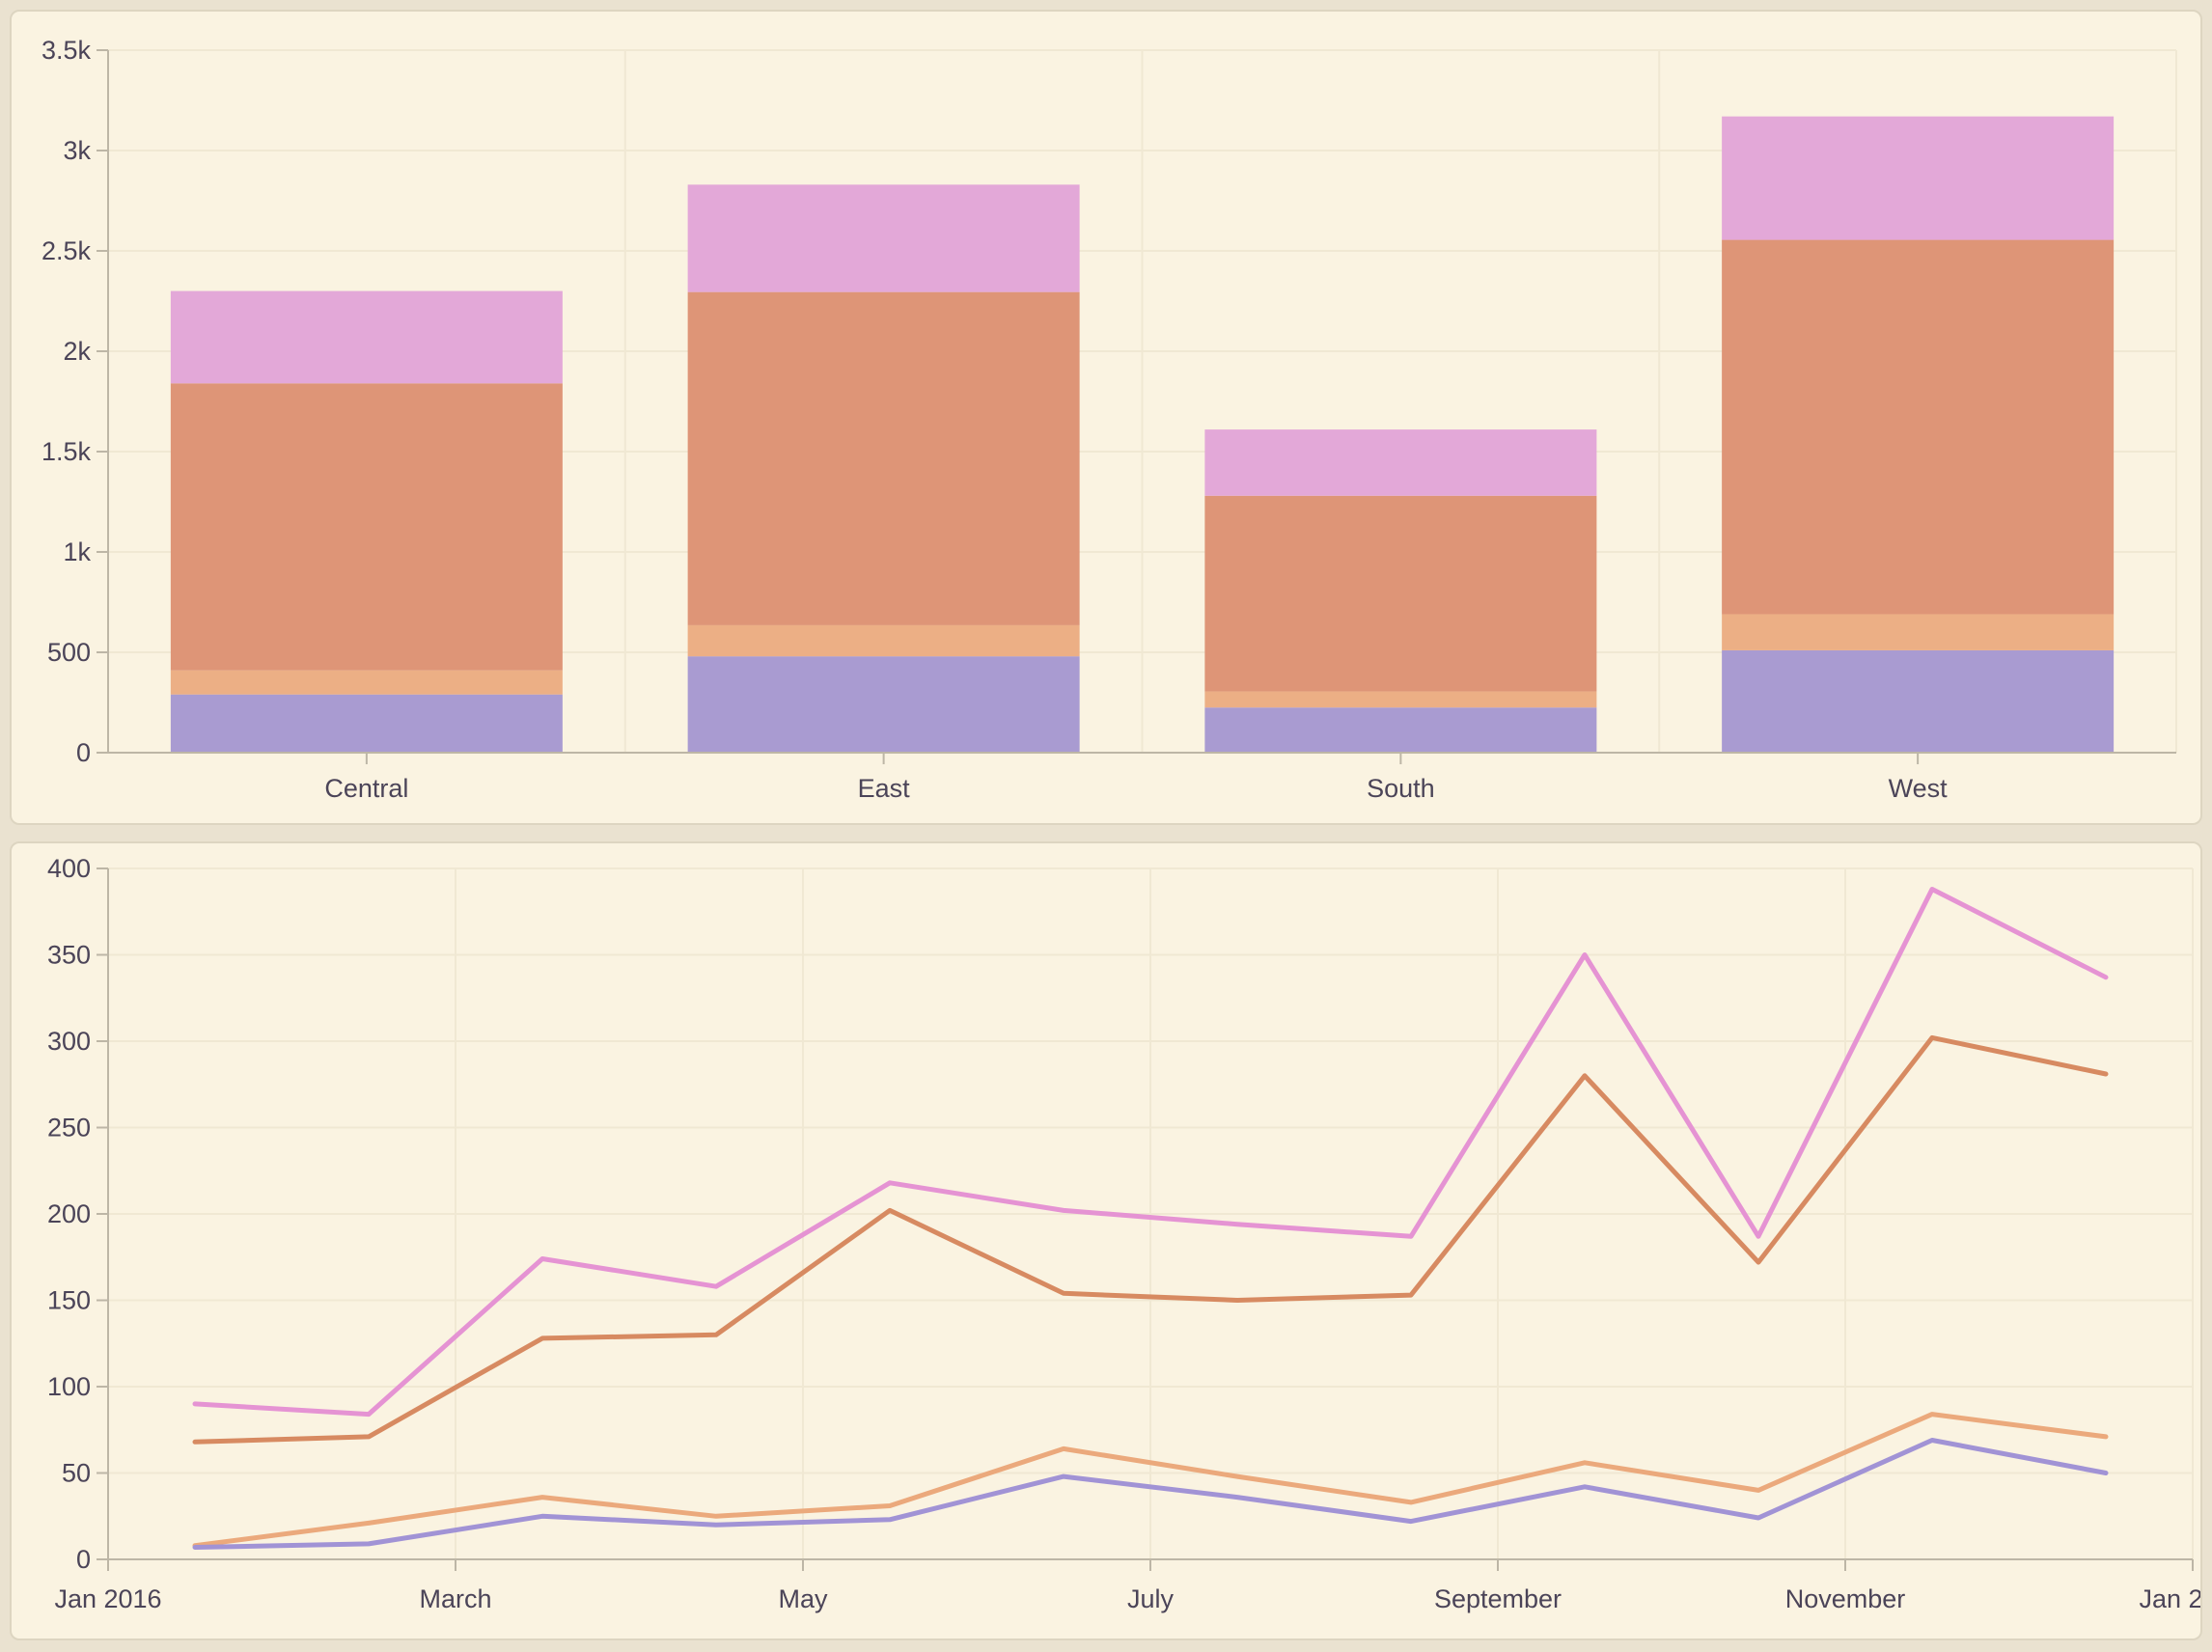  Describe the element at coordinates (69, 1213) in the screenshot. I see `y-tick-label: 200` at that location.